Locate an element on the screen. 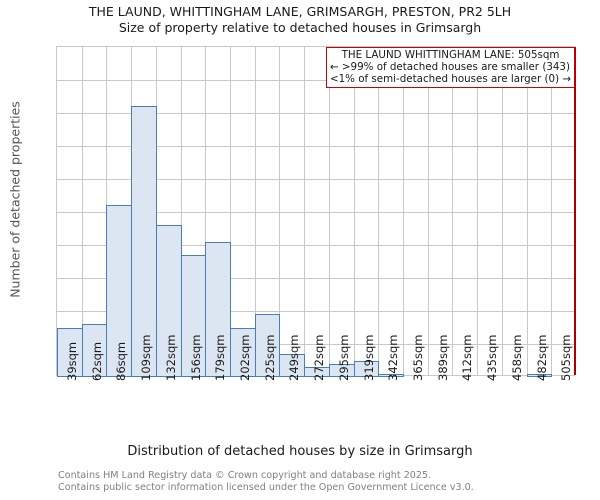 This screenshot has height=500, width=600. x-axis-tick-label: 272sqm is located at coordinates (319, 357).